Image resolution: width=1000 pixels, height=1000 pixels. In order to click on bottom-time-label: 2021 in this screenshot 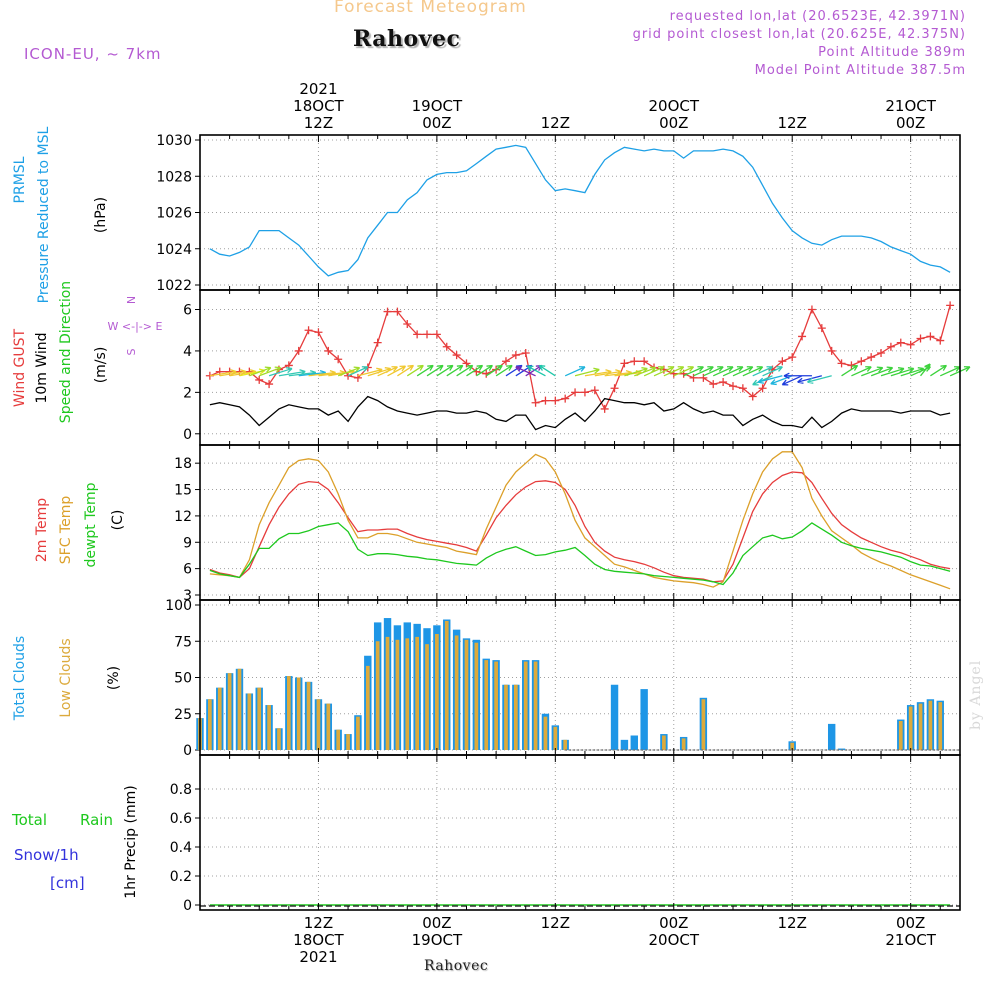, I will do `click(318, 957)`.